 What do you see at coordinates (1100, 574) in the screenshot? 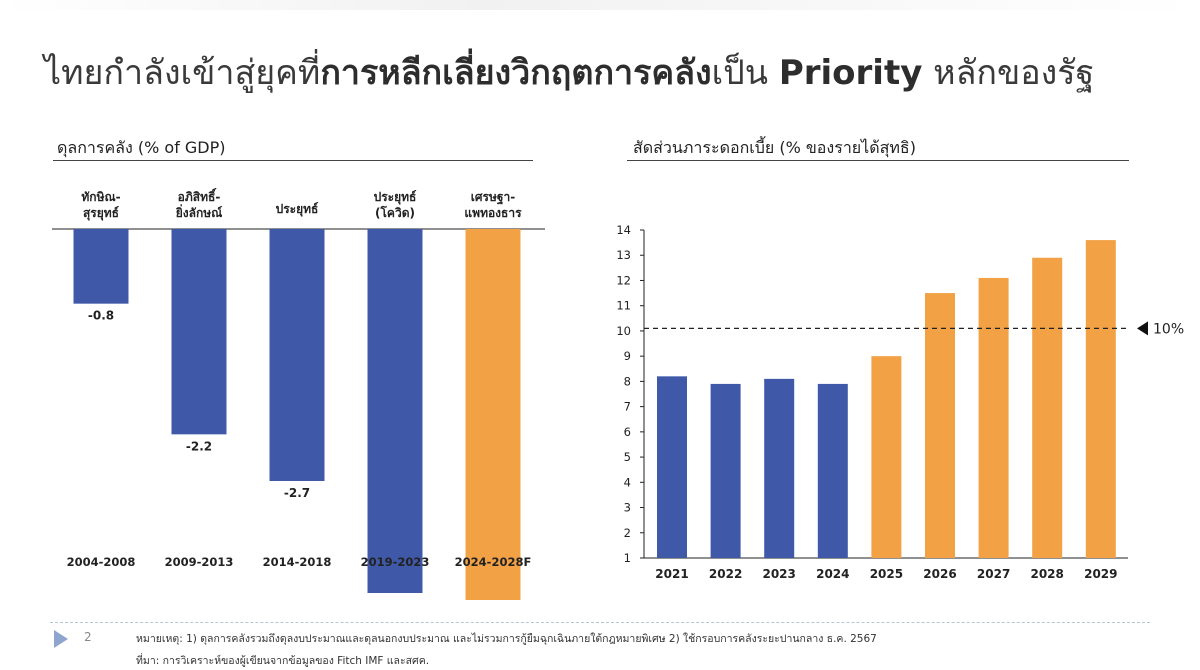
I see `year-label: 2029` at bounding box center [1100, 574].